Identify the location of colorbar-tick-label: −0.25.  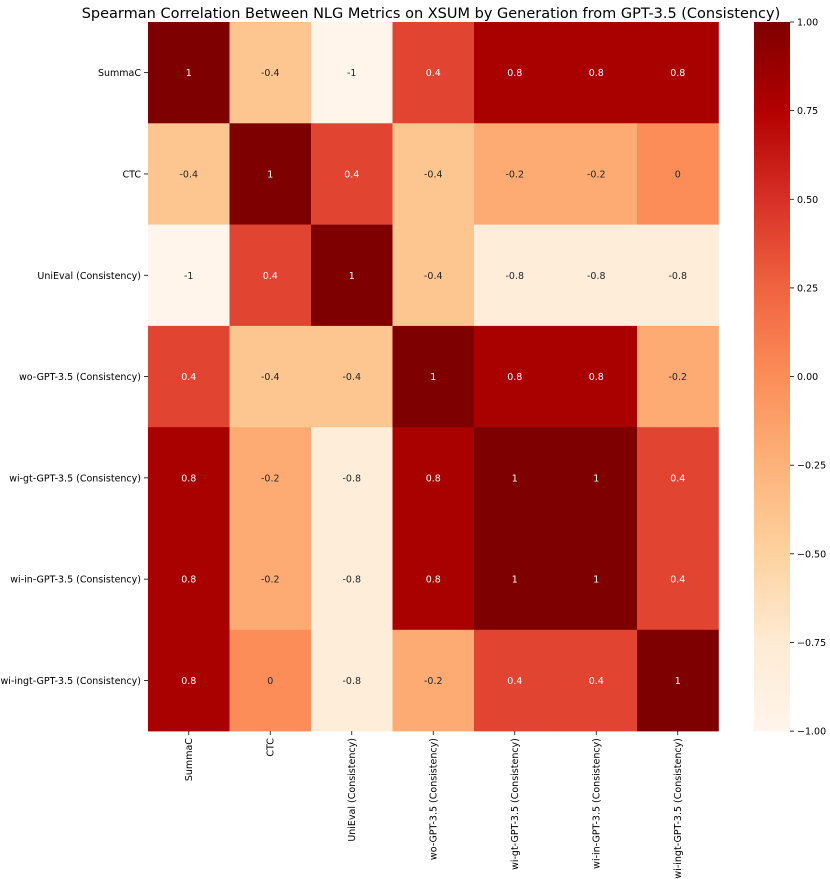
(811, 466).